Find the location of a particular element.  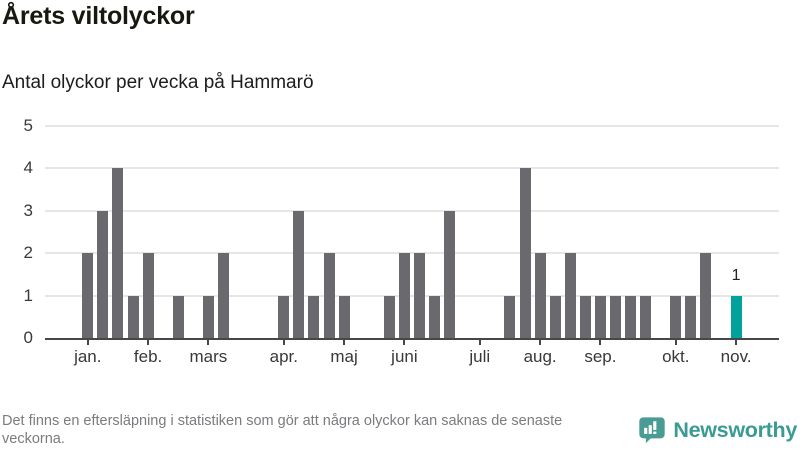

y-tick-label-5: 5 is located at coordinates (28, 125).